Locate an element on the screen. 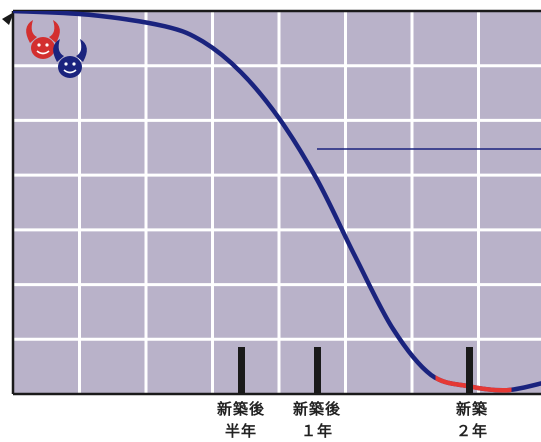  x-tick-label-line2: 半年 is located at coordinates (240, 431).